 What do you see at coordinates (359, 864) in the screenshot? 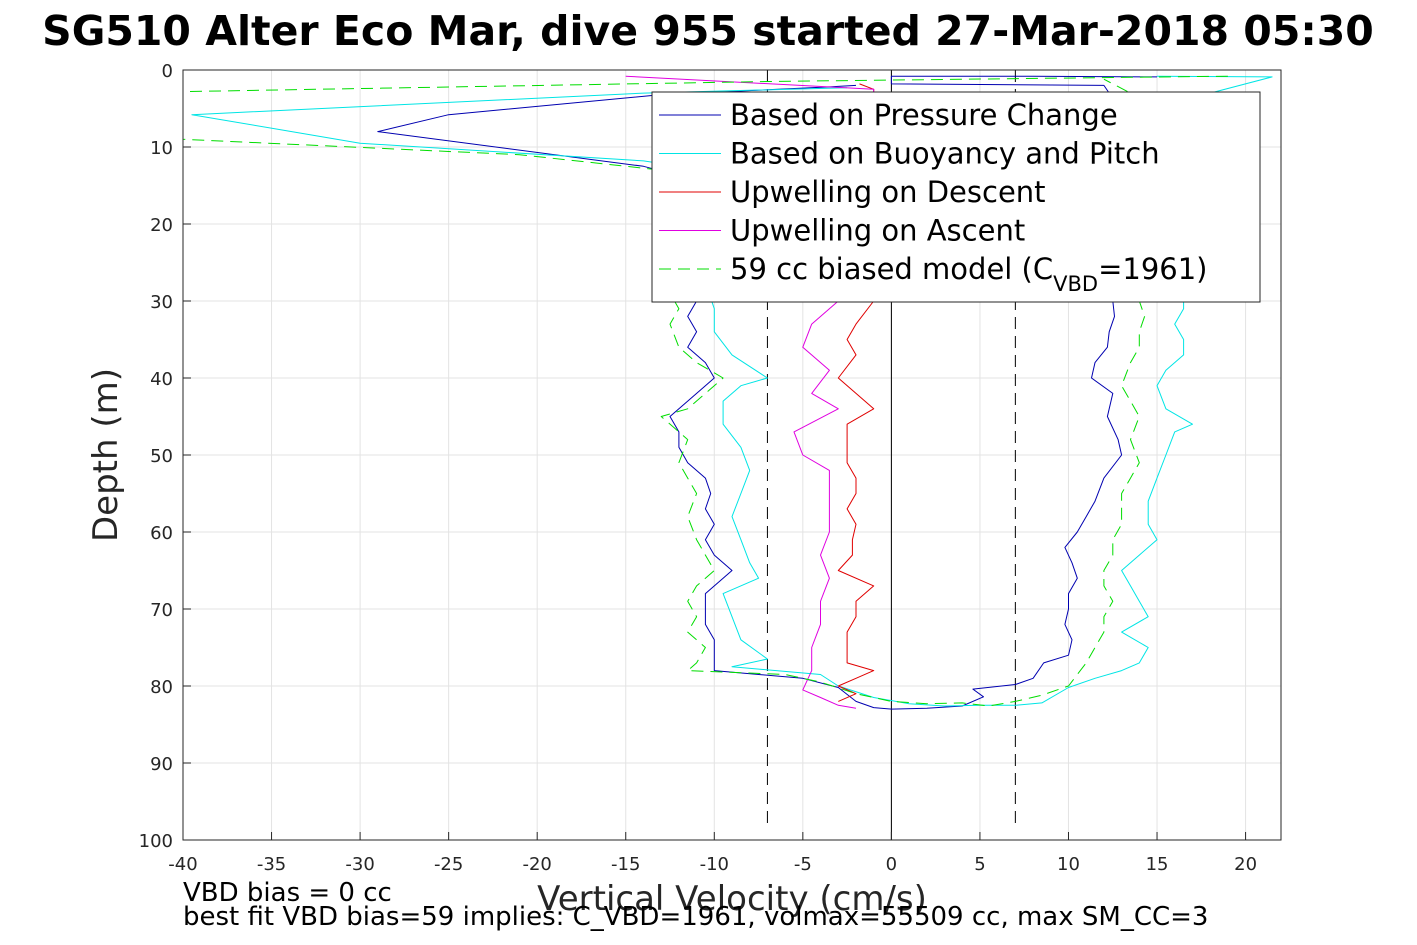
I see `x-tick-label: -30` at bounding box center [359, 864].